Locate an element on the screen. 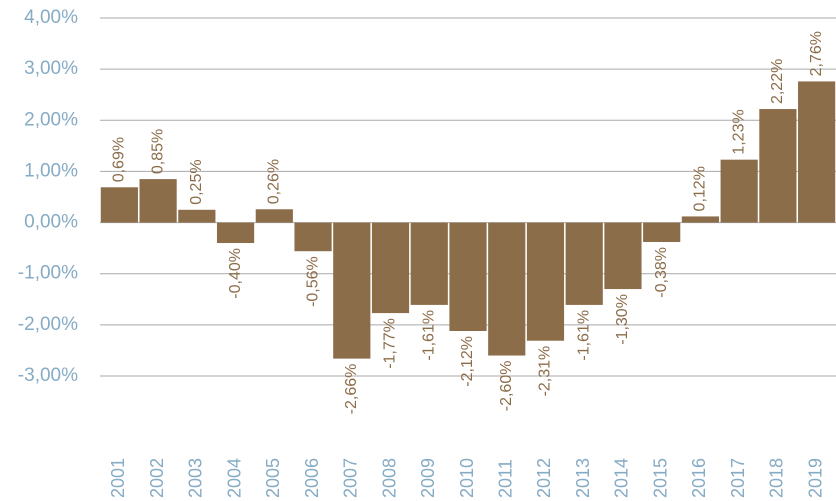  y-tick-label: 4,00% is located at coordinates (51, 17).